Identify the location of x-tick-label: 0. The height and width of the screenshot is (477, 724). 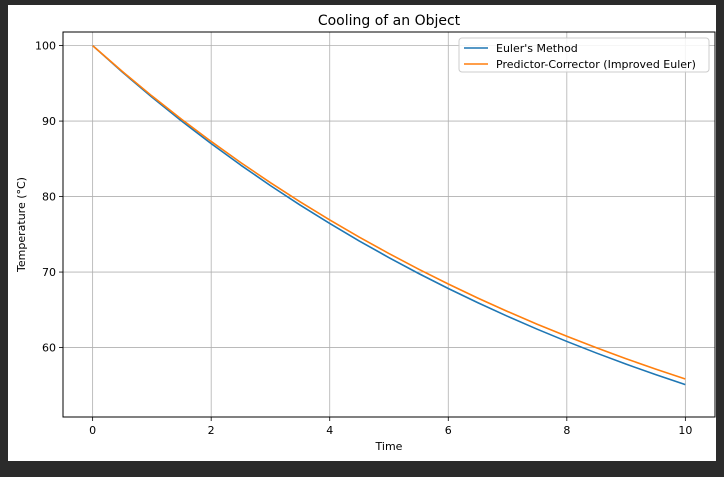
(92, 430).